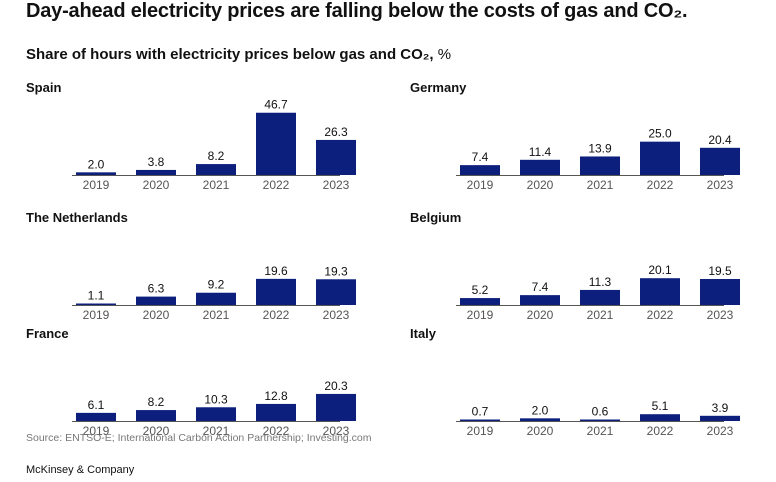 The width and height of the screenshot is (776, 482). Describe the element at coordinates (480, 290) in the screenshot. I see `data-label-2019: 5.2` at that location.